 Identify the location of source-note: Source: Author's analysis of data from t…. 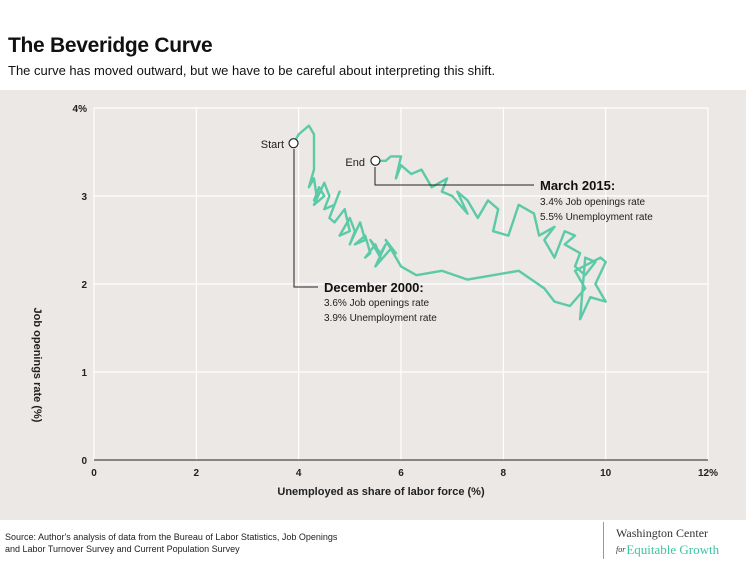
(190, 543).